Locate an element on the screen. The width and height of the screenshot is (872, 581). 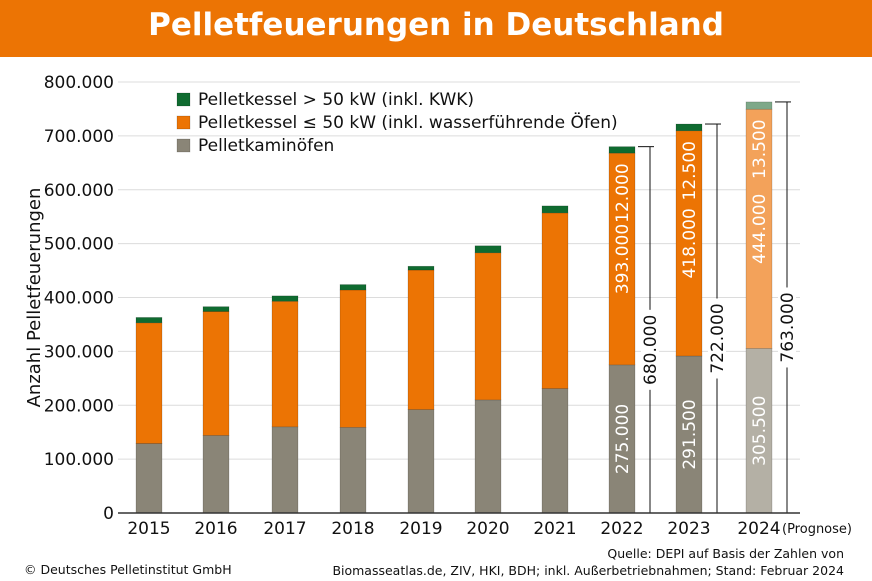
y-tick-label: 800.000 is located at coordinates (79, 83).